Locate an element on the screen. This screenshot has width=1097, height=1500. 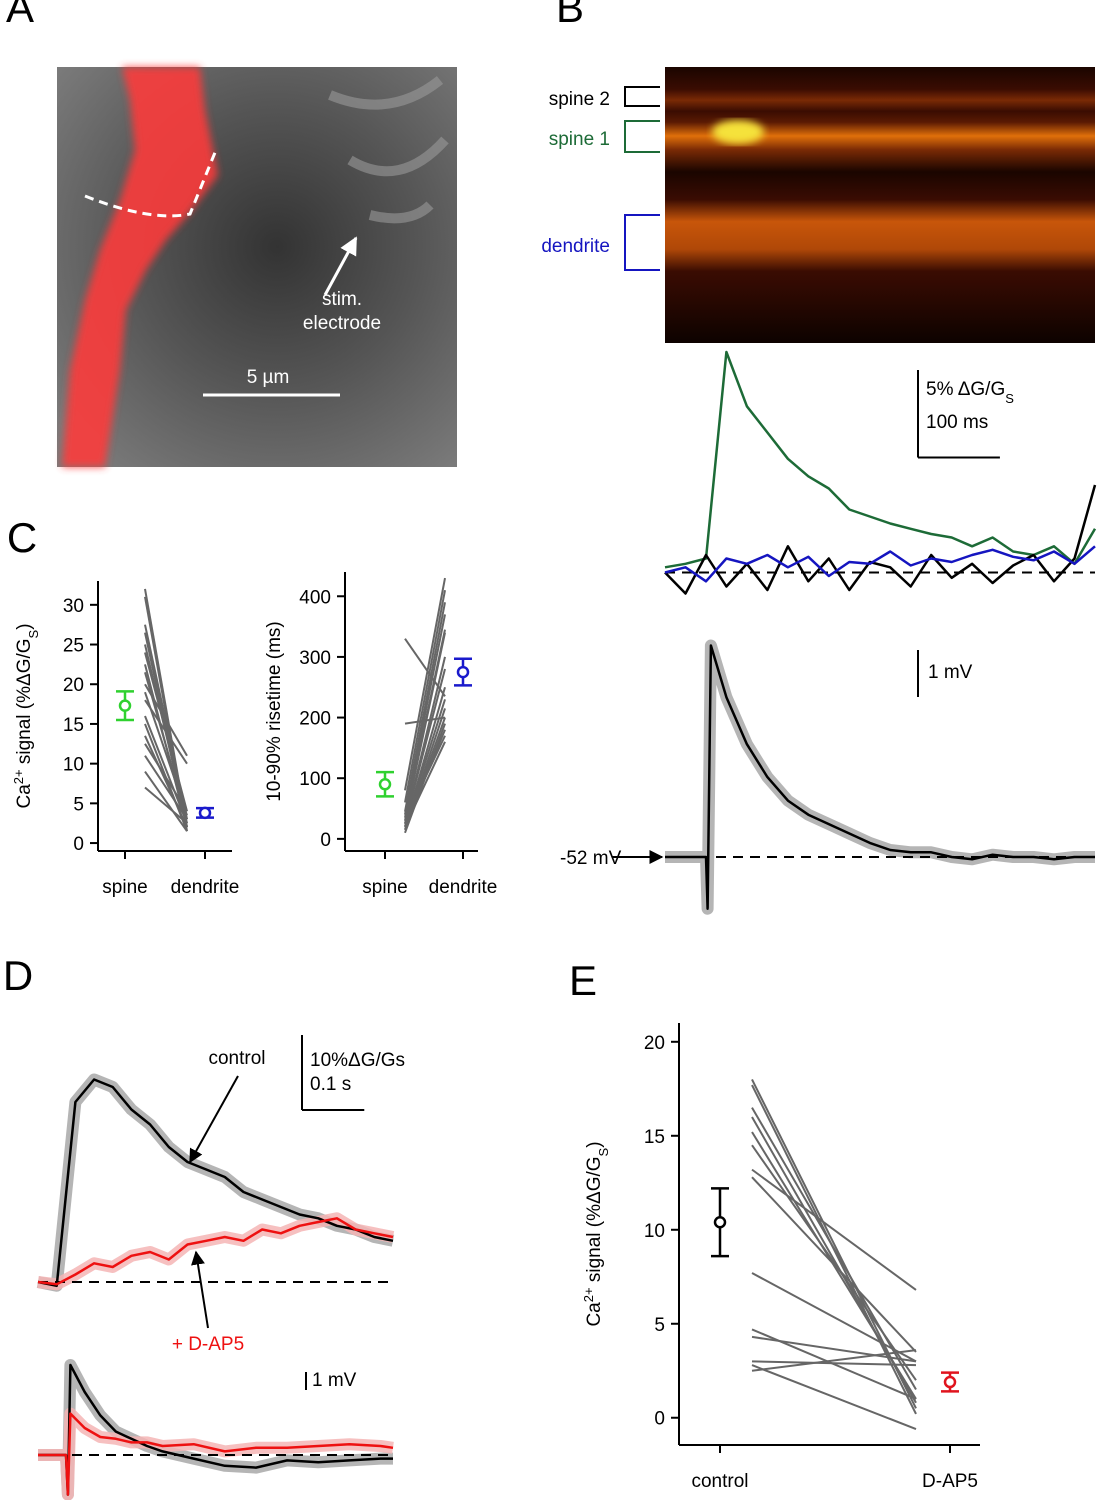
roi-label: spine 2 is located at coordinates (579, 99).